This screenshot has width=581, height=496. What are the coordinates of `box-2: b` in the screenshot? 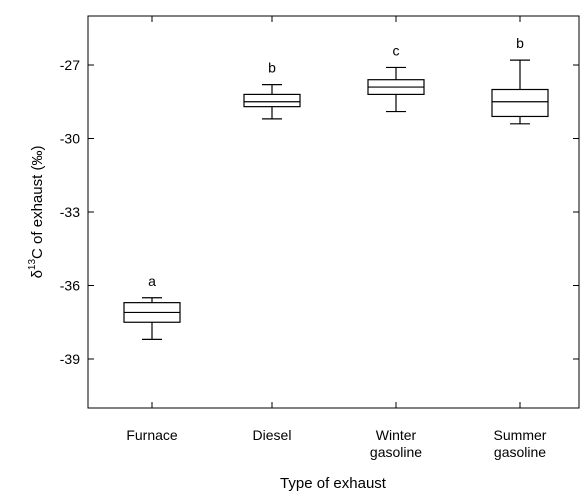 It's located at (272, 90).